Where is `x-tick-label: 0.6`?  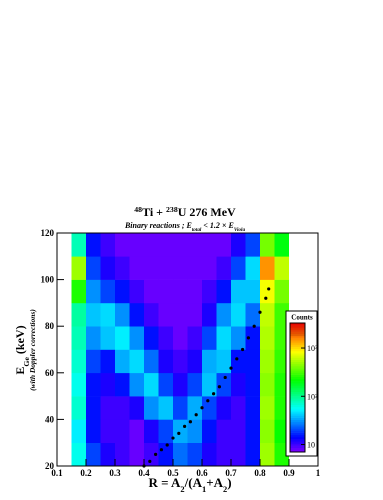 x-tick-label: 0.6 is located at coordinates (202, 473).